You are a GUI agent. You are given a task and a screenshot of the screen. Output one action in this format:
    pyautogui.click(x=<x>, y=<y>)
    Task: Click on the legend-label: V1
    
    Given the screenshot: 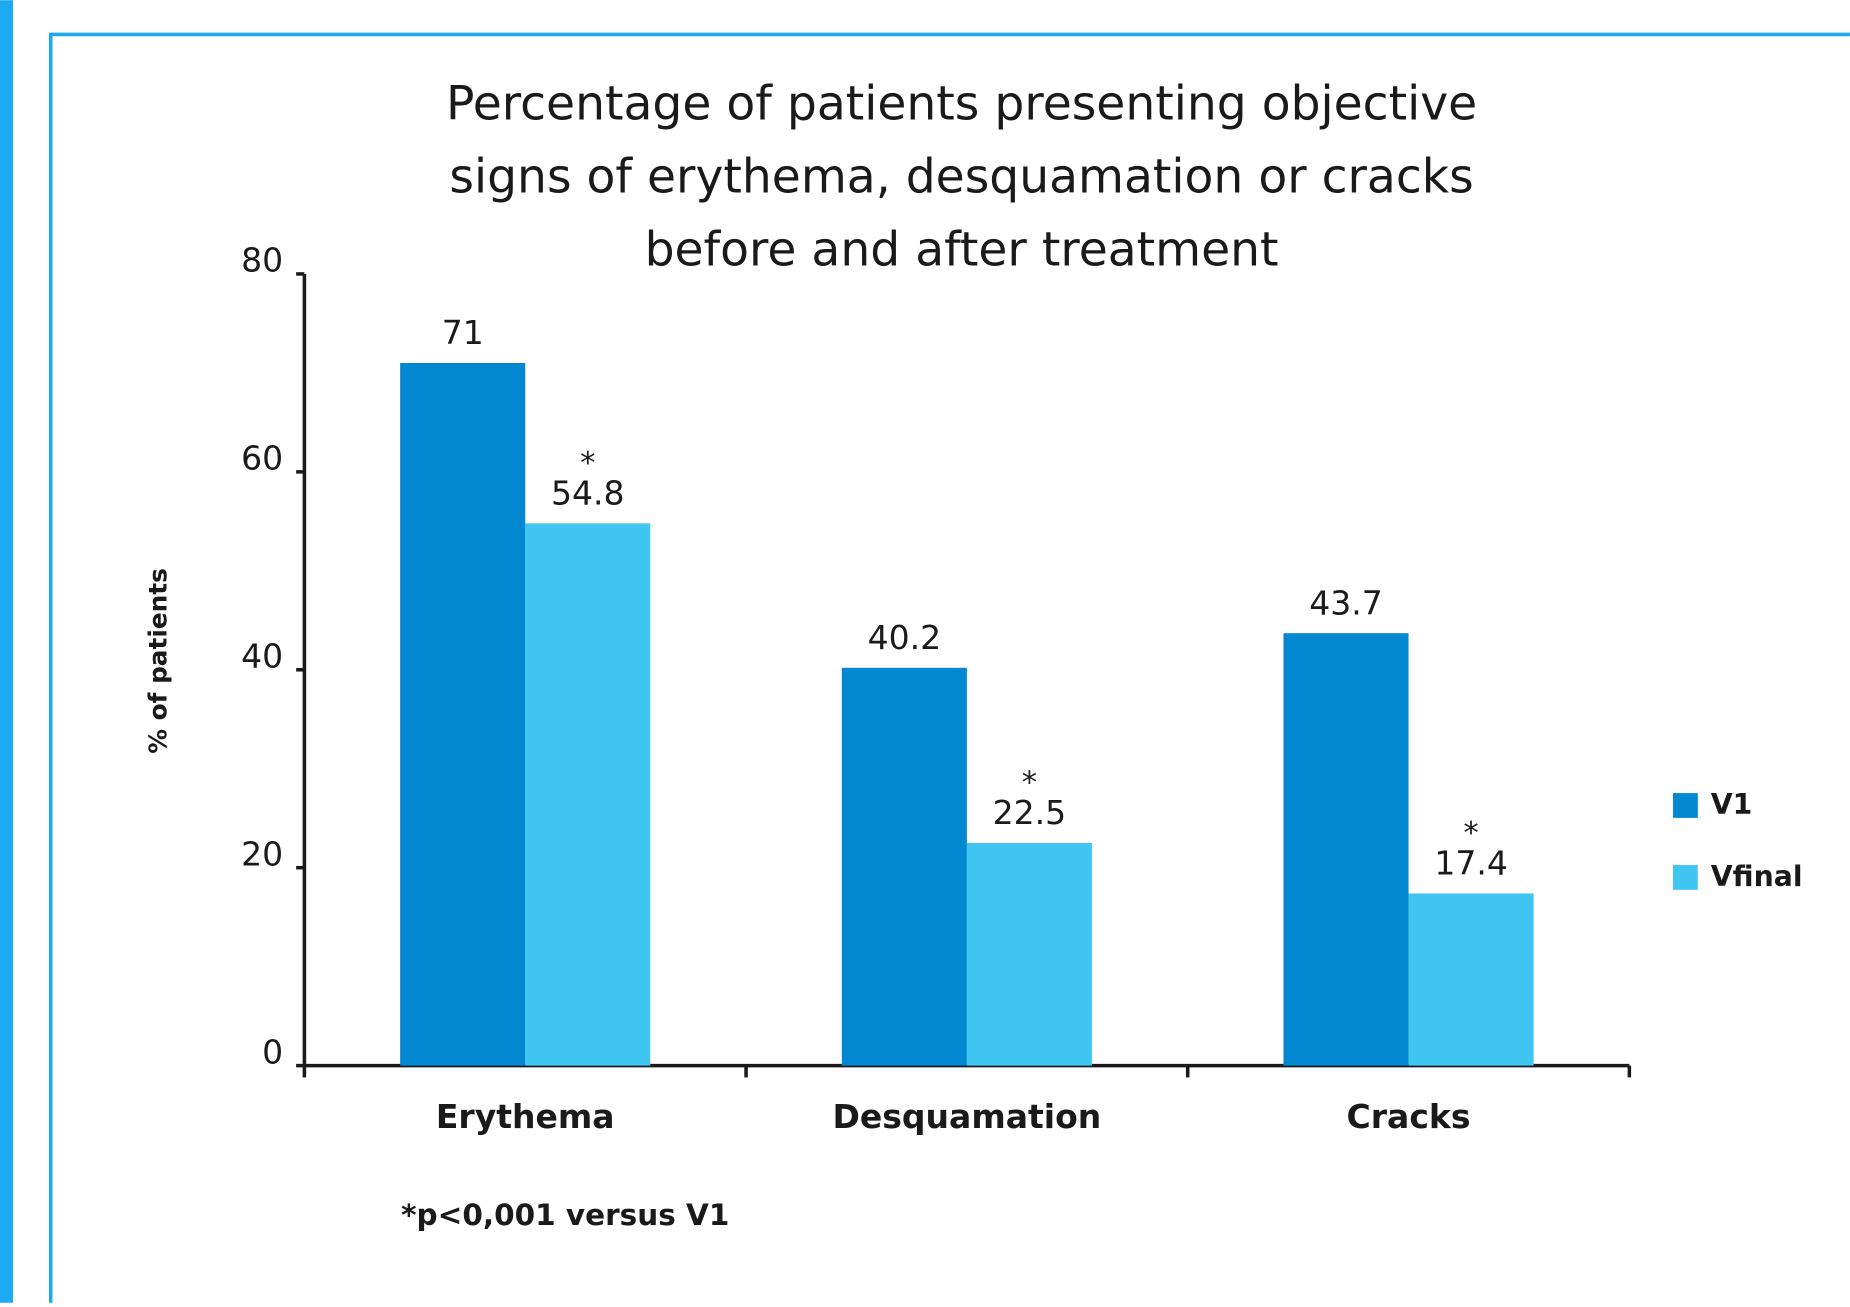 What is the action you would take?
    pyautogui.click(x=1732, y=804)
    